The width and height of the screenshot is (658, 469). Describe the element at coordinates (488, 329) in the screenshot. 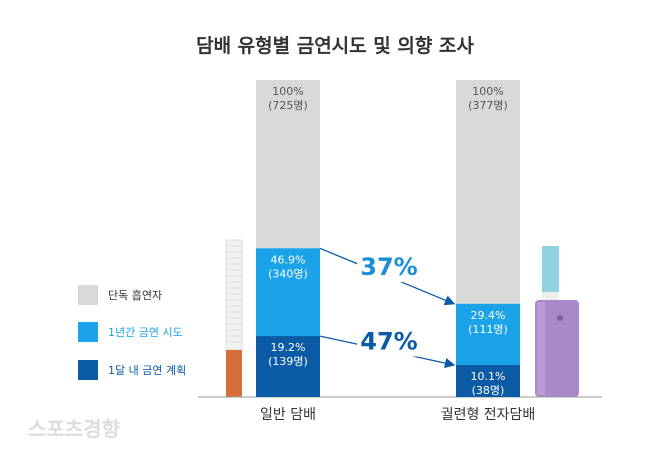

I see `count-label-heated-quit-attempt: (111명)` at that location.